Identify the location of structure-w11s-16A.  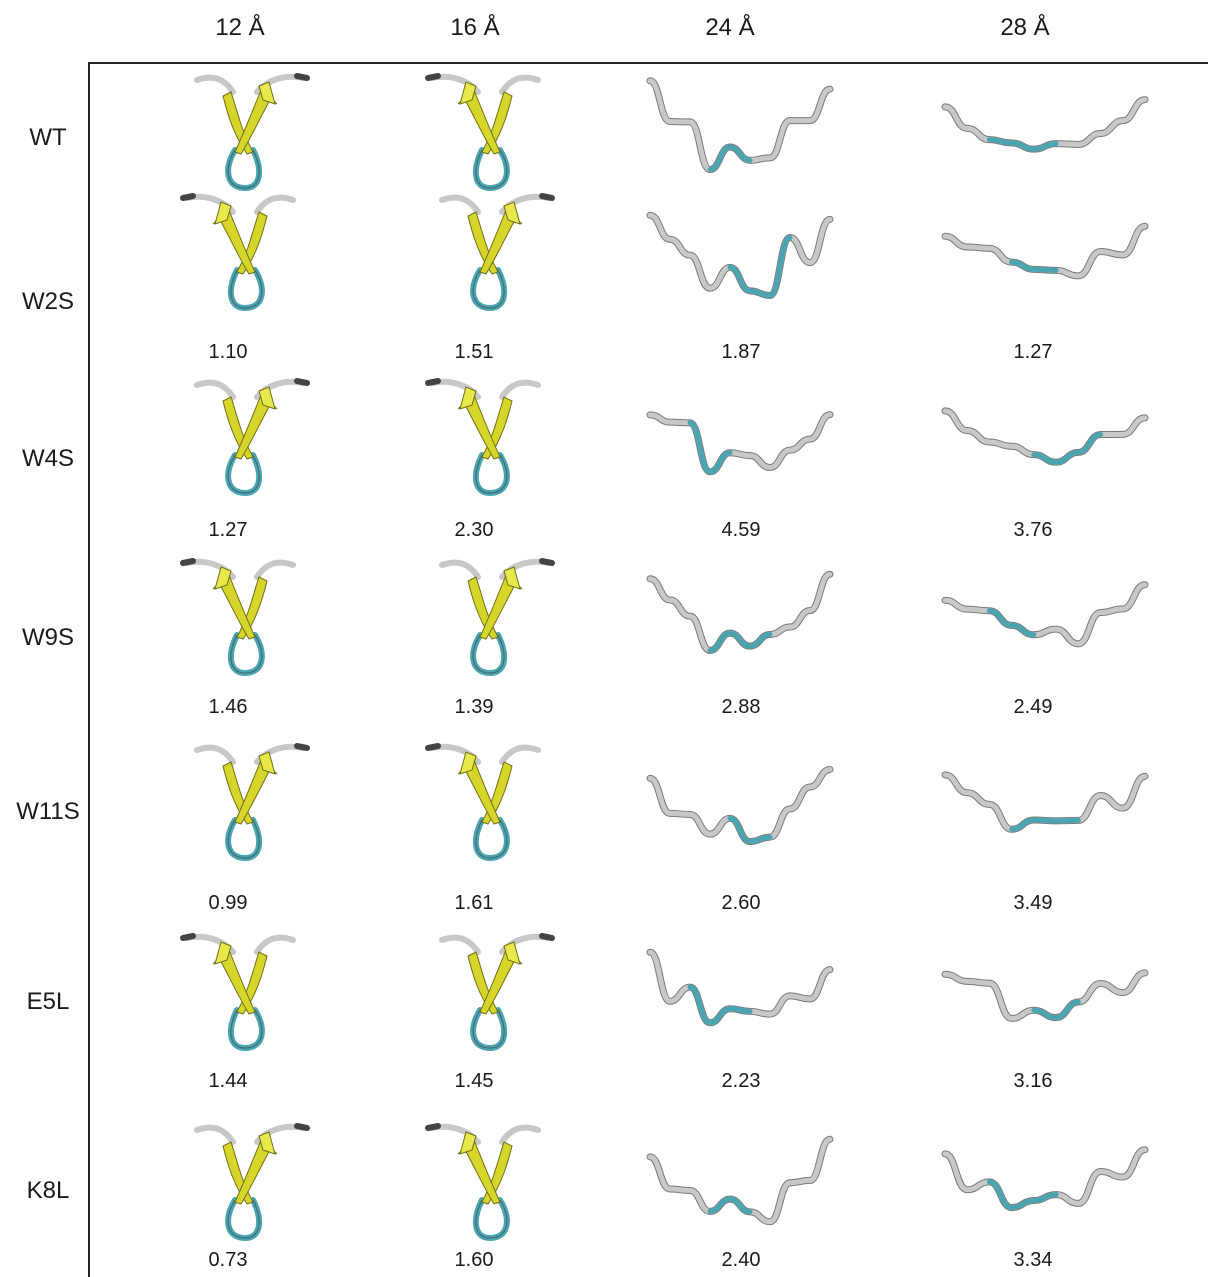
(483, 802).